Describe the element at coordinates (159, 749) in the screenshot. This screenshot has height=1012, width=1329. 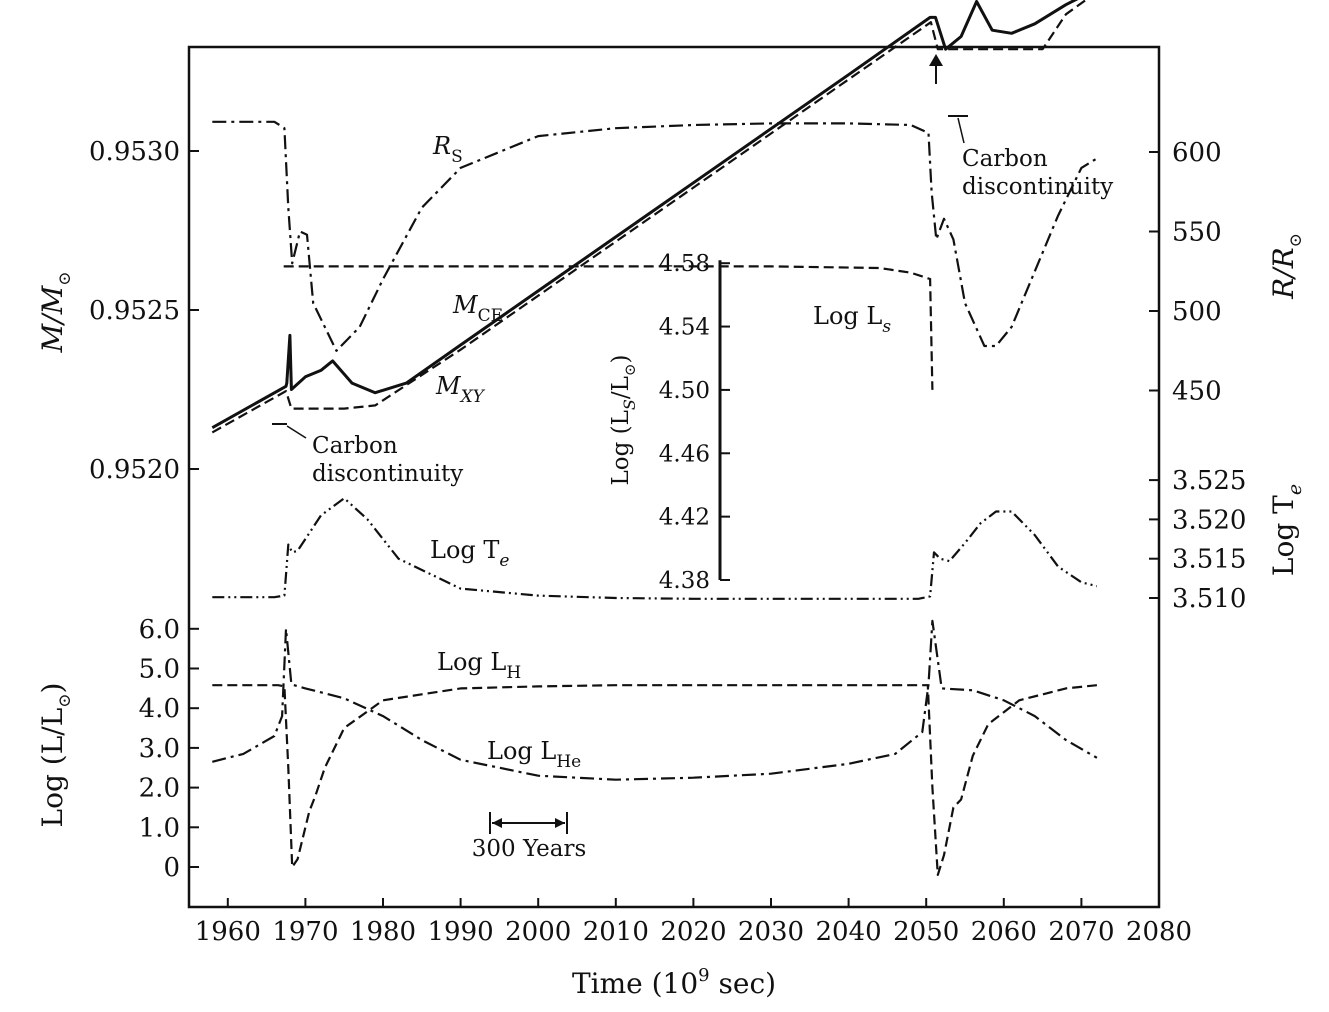
I see `luminosity-tick-label: 3.0` at that location.